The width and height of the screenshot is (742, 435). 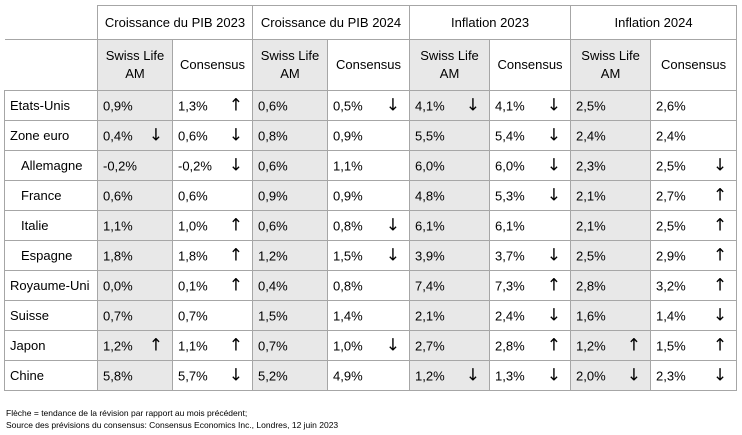 What do you see at coordinates (591, 105) in the screenshot?
I see `value-text: 2,5%` at bounding box center [591, 105].